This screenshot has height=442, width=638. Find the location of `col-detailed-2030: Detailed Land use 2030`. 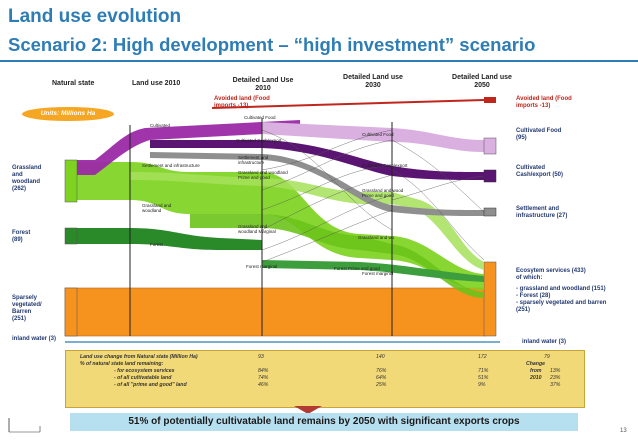

col-detailed-2030: Detailed Land use 2030 is located at coordinates (373, 82).